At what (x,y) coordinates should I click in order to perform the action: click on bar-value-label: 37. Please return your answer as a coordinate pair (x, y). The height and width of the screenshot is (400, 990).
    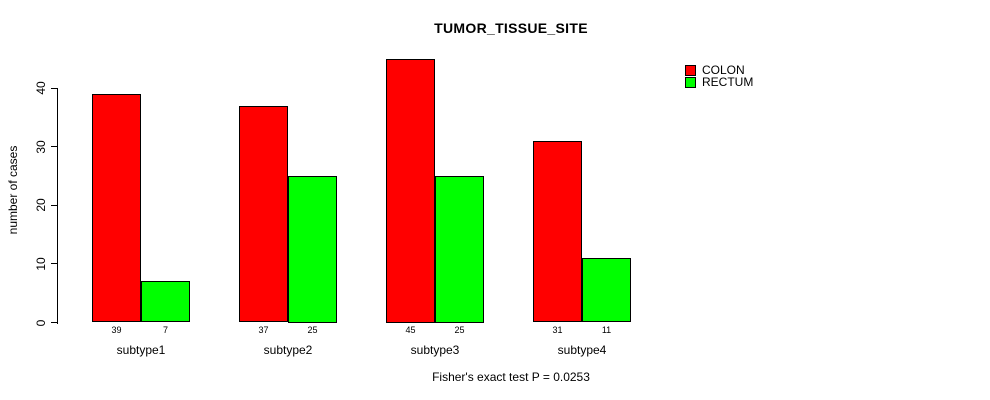
    Looking at the image, I should click on (263, 329).